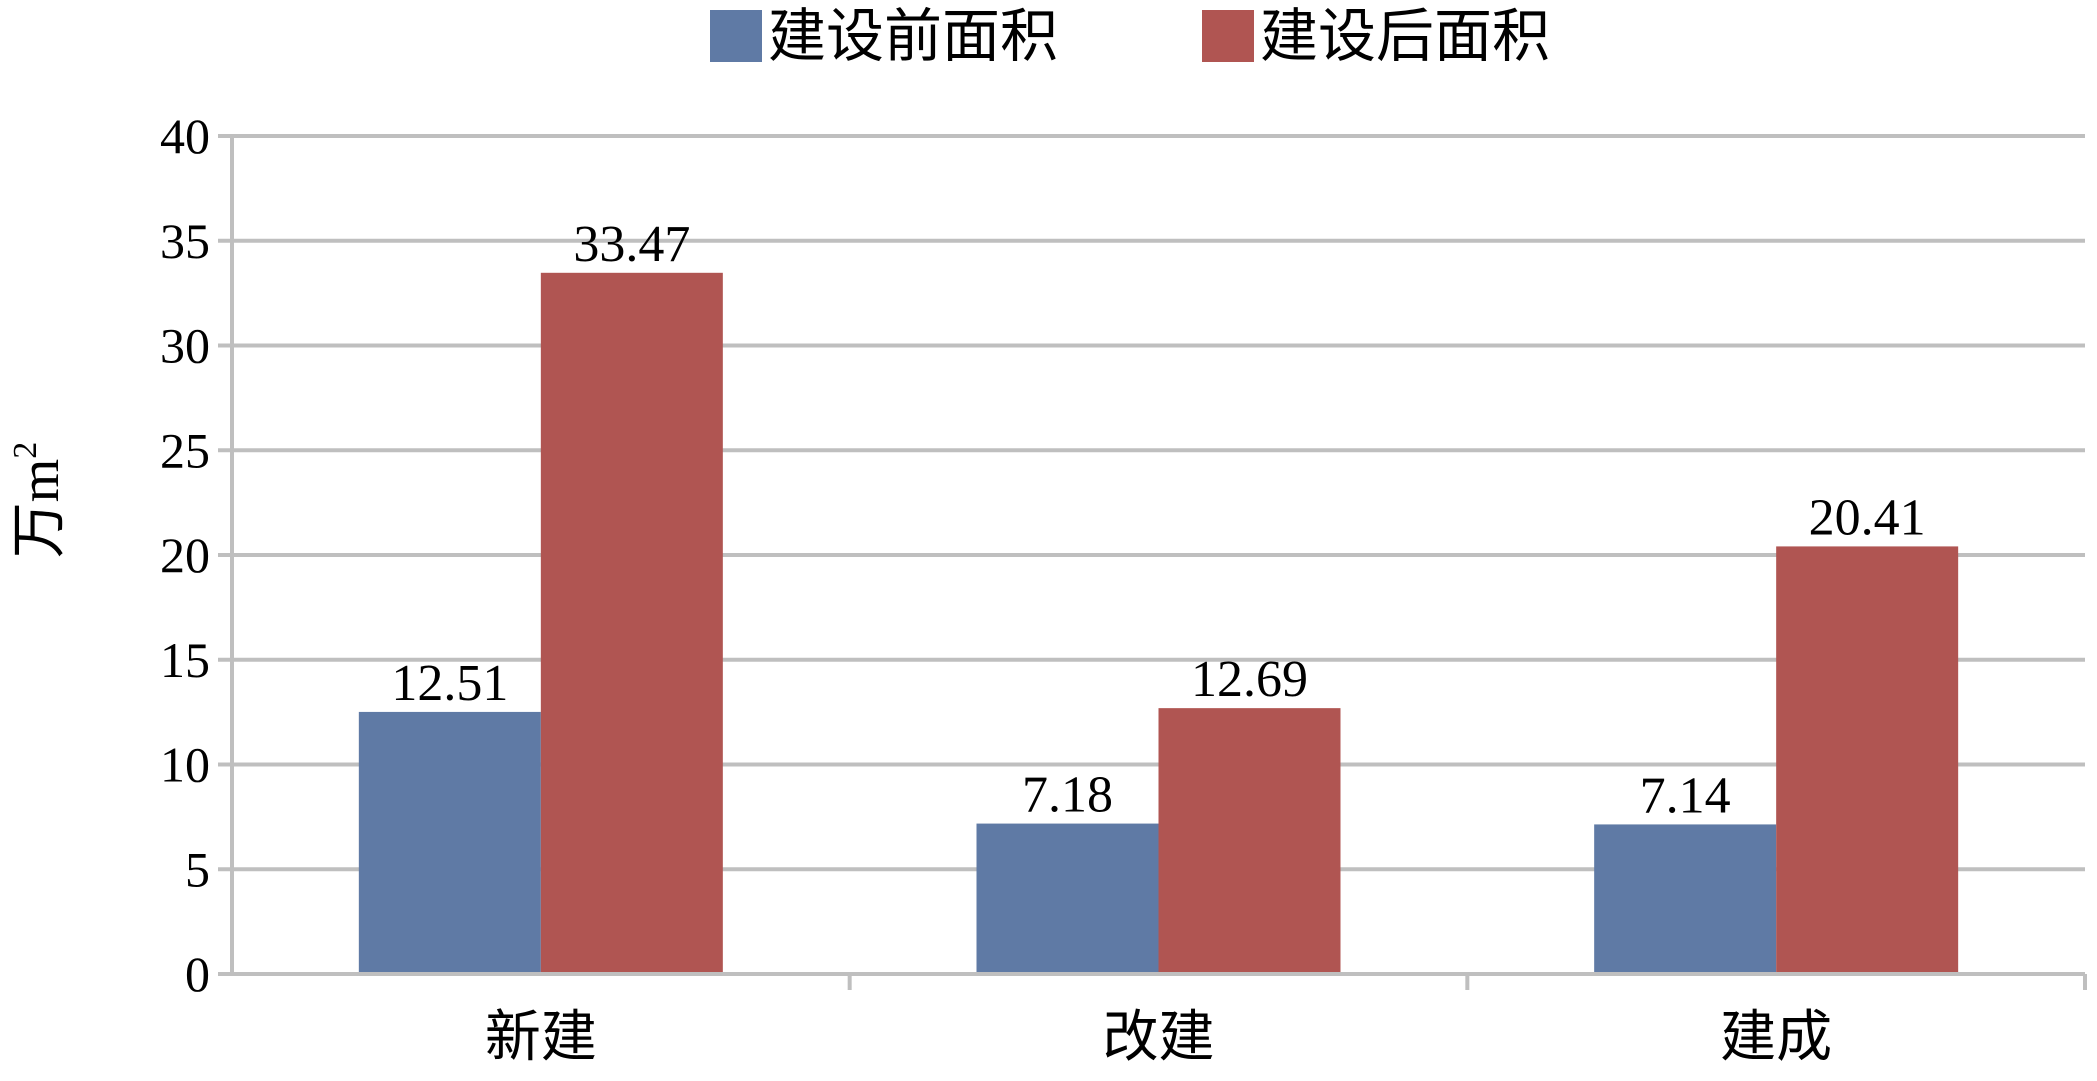  What do you see at coordinates (1405, 36) in the screenshot?
I see `legend-label-after: 建设后面积` at bounding box center [1405, 36].